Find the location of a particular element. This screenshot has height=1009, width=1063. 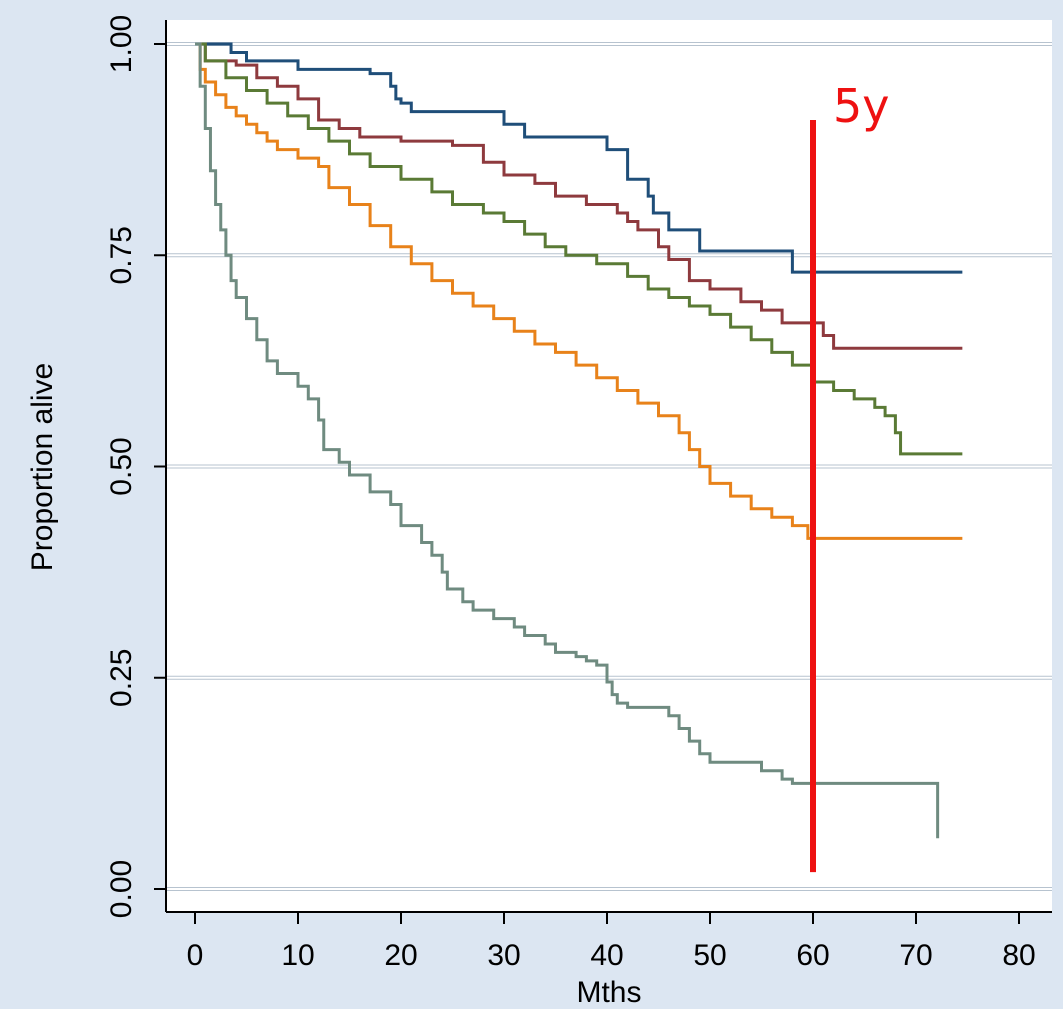

x-tick-label-1: 10 is located at coordinates (297, 955).